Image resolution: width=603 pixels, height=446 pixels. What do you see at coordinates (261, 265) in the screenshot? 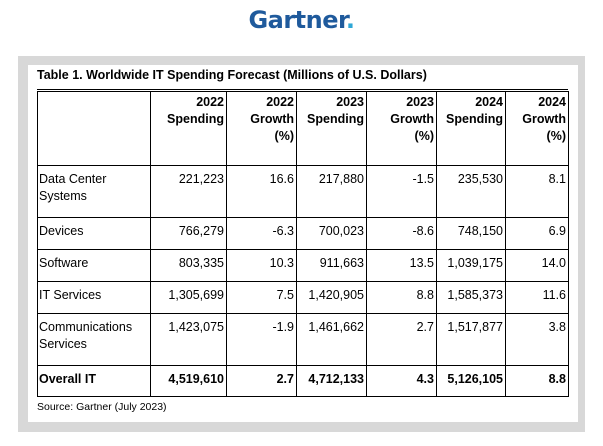
I see `cell-2022-growth: 10.3` at bounding box center [261, 265].